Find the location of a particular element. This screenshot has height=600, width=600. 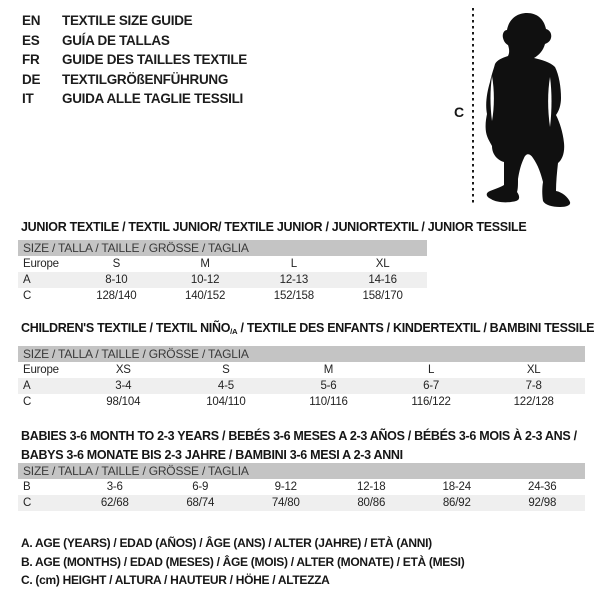

row-value: 86/92 is located at coordinates (456, 503).